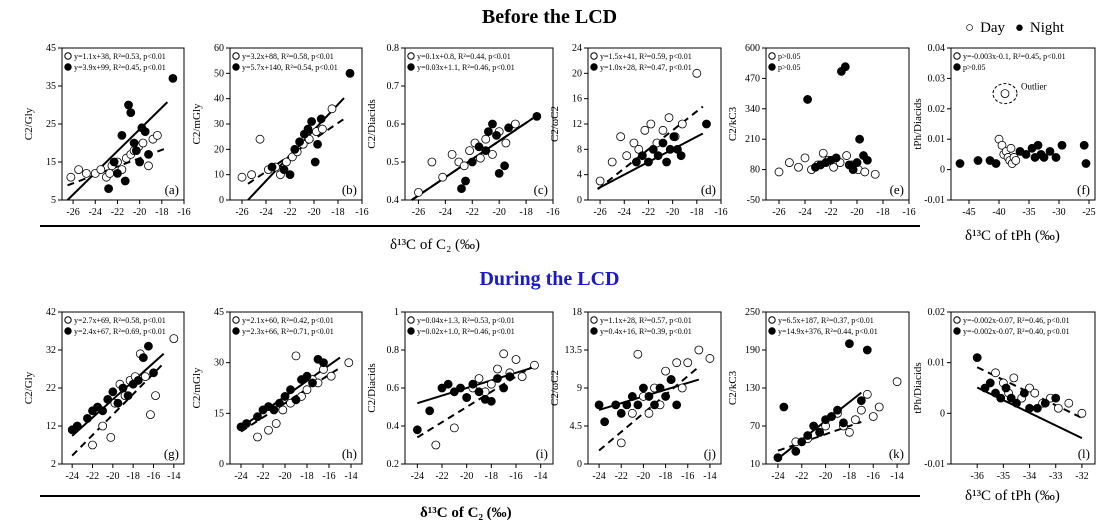 The image size is (1099, 523). What do you see at coordinates (480, 496) in the screenshot?
I see `x-arrow-bottom` at bounding box center [480, 496].